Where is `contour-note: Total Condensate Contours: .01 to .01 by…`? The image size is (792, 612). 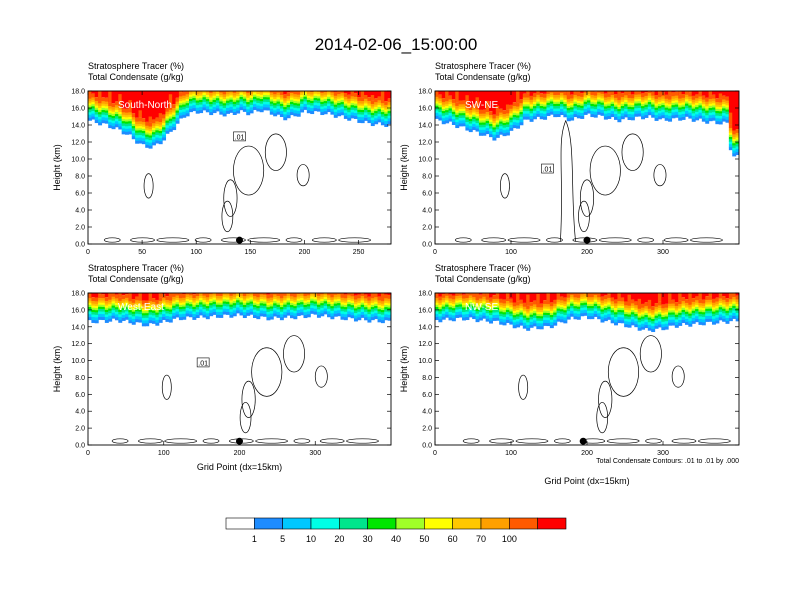 contour-note: Total Condensate Contours: .01 to .01 by… is located at coordinates (667, 461).